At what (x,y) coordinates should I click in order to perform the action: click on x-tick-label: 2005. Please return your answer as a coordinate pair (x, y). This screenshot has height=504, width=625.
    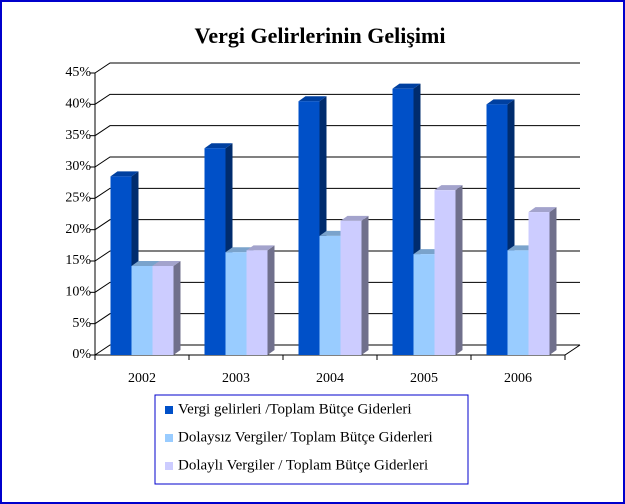
    Looking at the image, I should click on (424, 378).